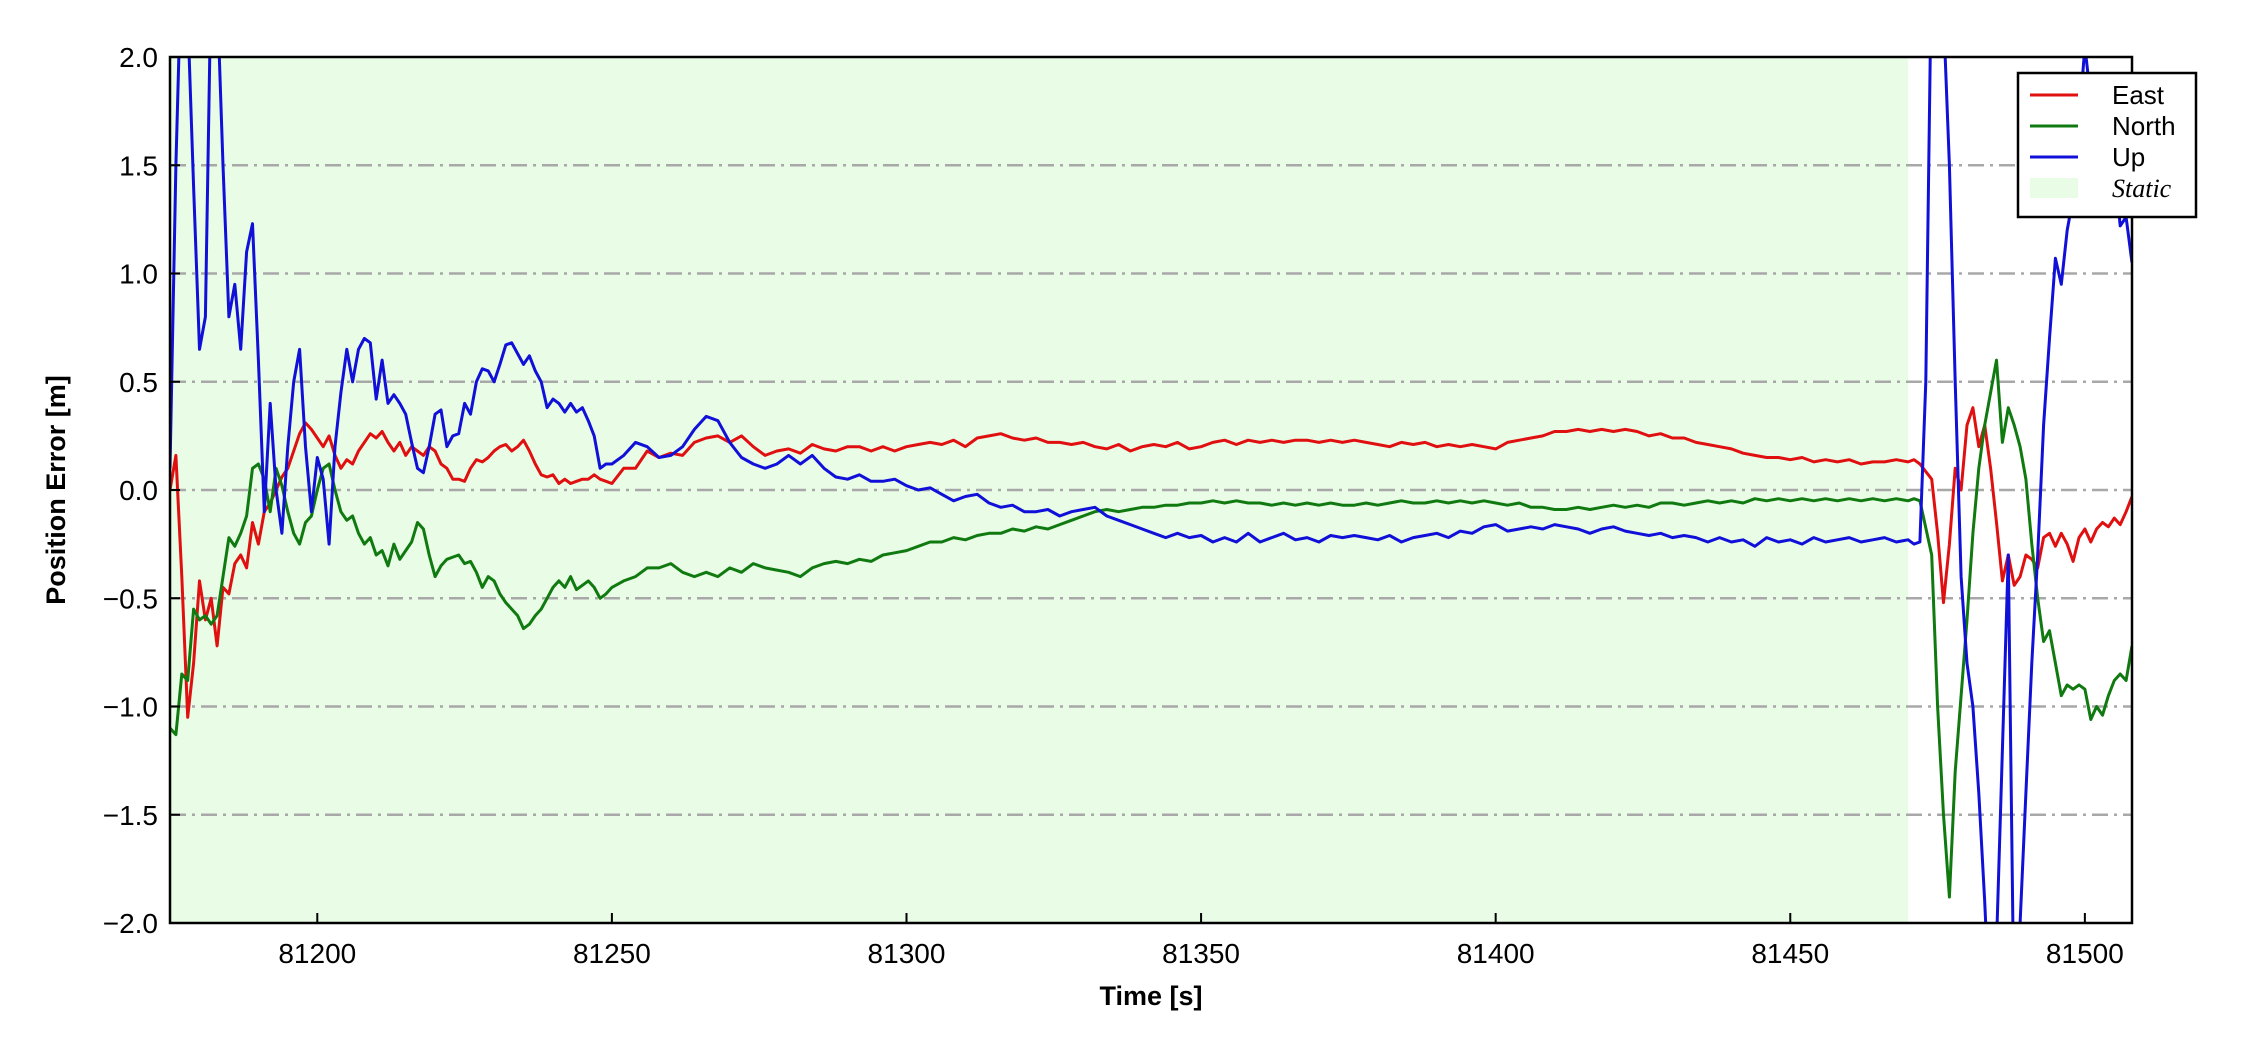 The height and width of the screenshot is (1050, 2250). What do you see at coordinates (2128, 157) in the screenshot?
I see `legend-label-up: Up` at bounding box center [2128, 157].